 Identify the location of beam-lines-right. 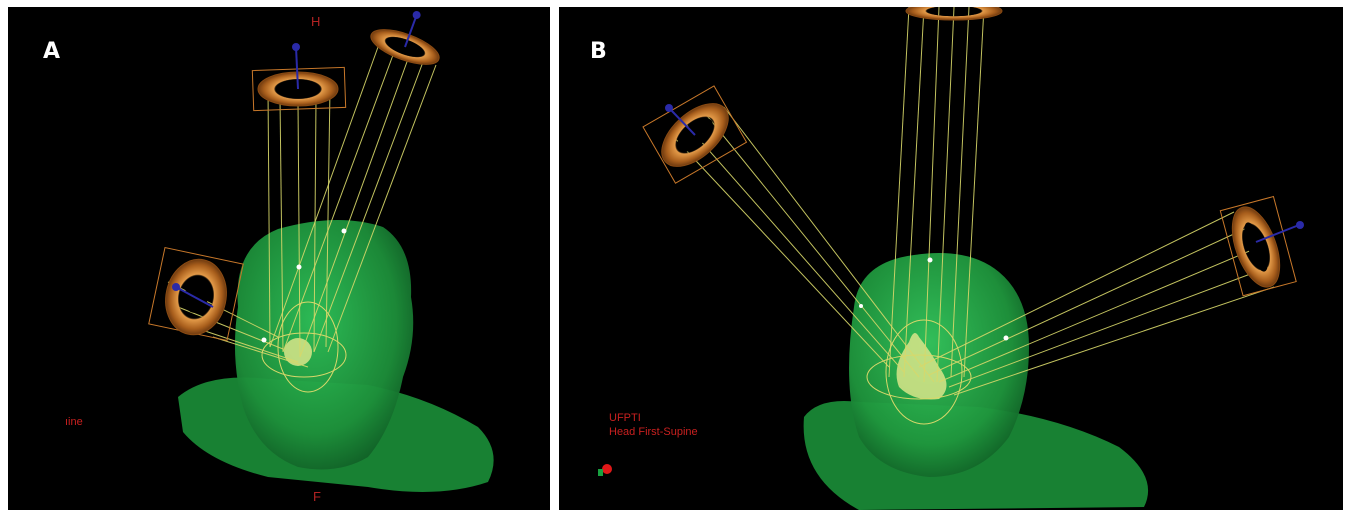
(1096, 303).